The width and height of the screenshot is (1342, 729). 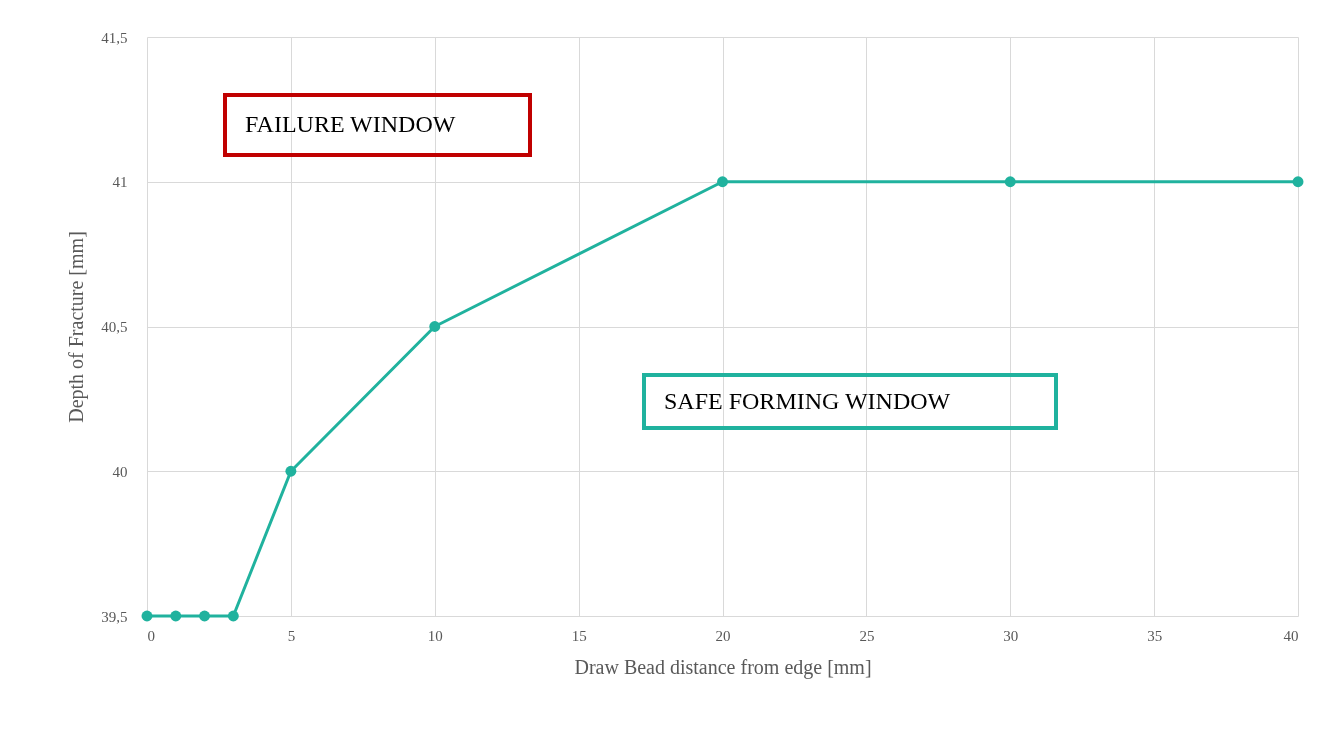 I want to click on y-tick-label: 40, so click(x=120, y=471).